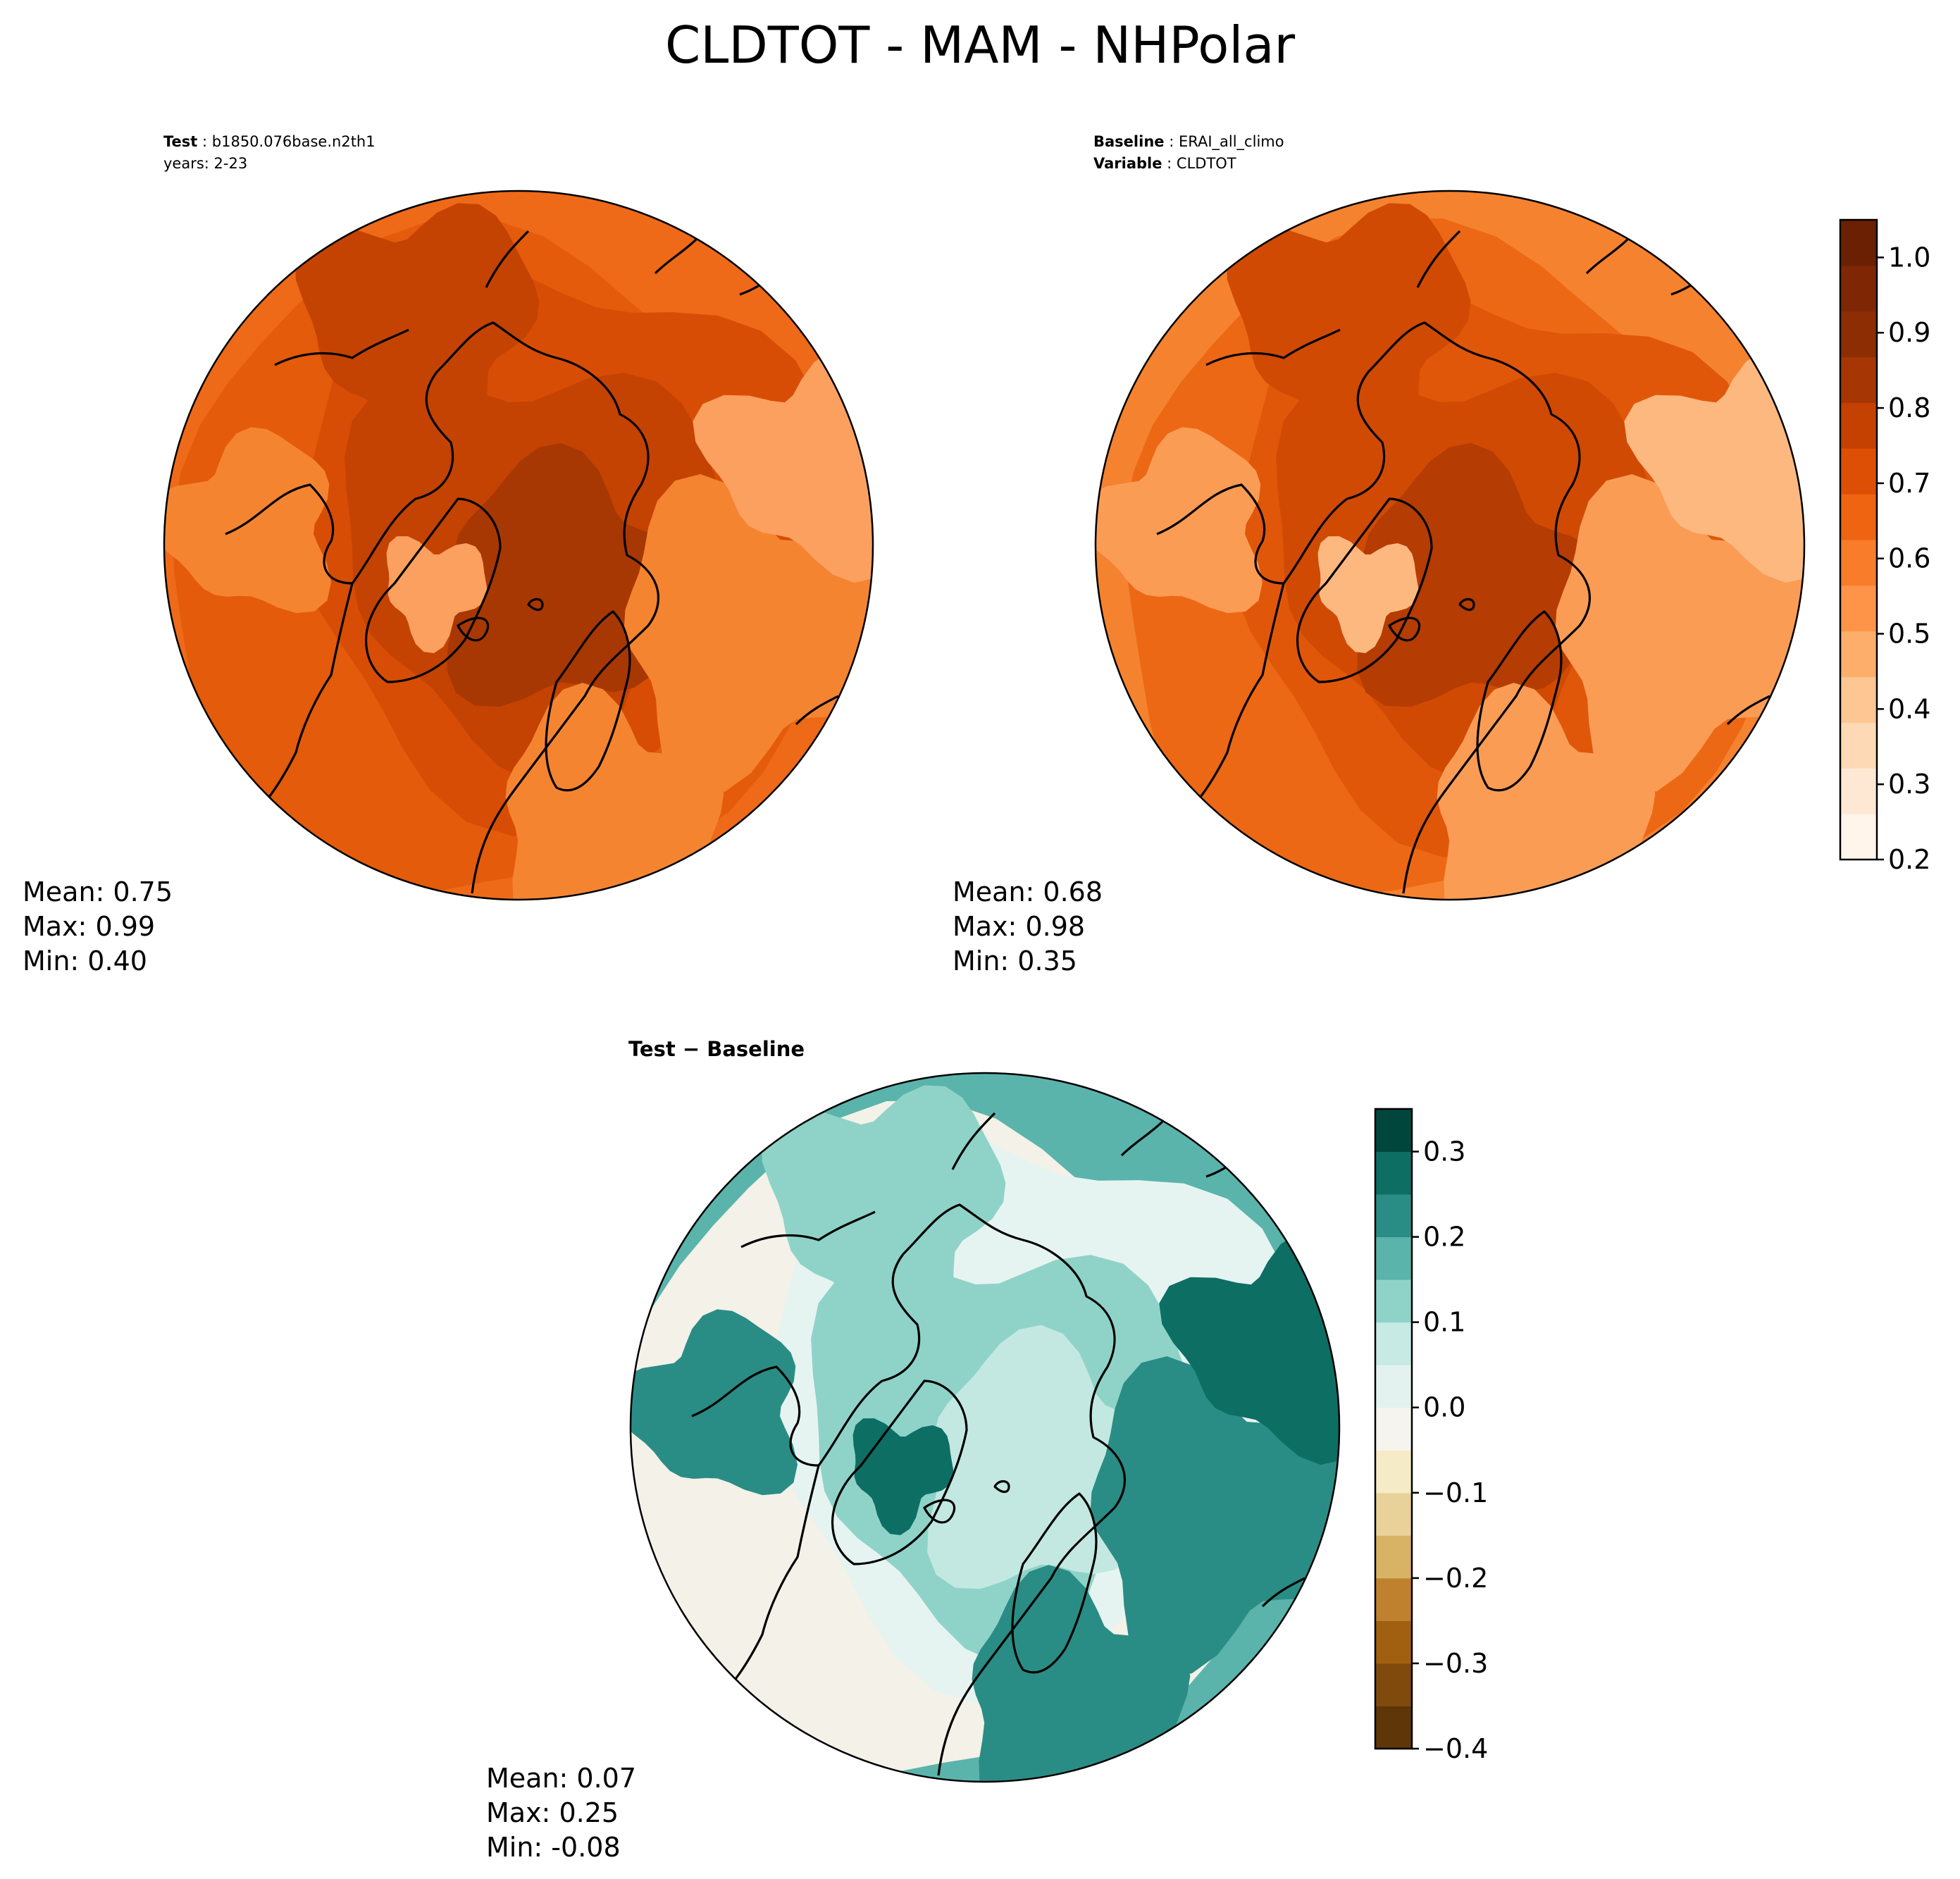 The width and height of the screenshot is (1960, 1879). What do you see at coordinates (1206, 163) in the screenshot?
I see `variable-name: CLDTOT` at bounding box center [1206, 163].